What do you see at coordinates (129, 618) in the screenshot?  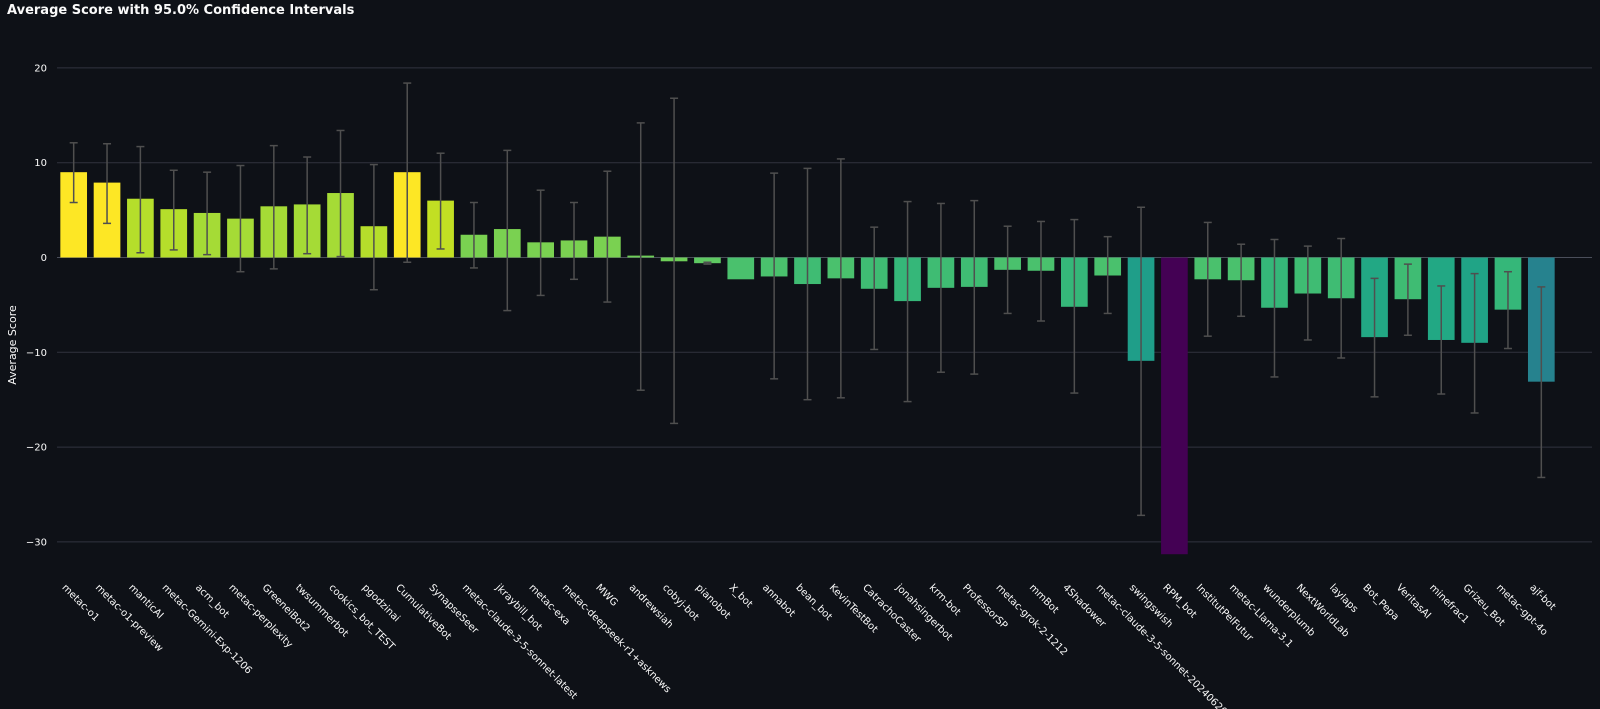 I see `x-tick-label: metac-o1-preview` at bounding box center [129, 618].